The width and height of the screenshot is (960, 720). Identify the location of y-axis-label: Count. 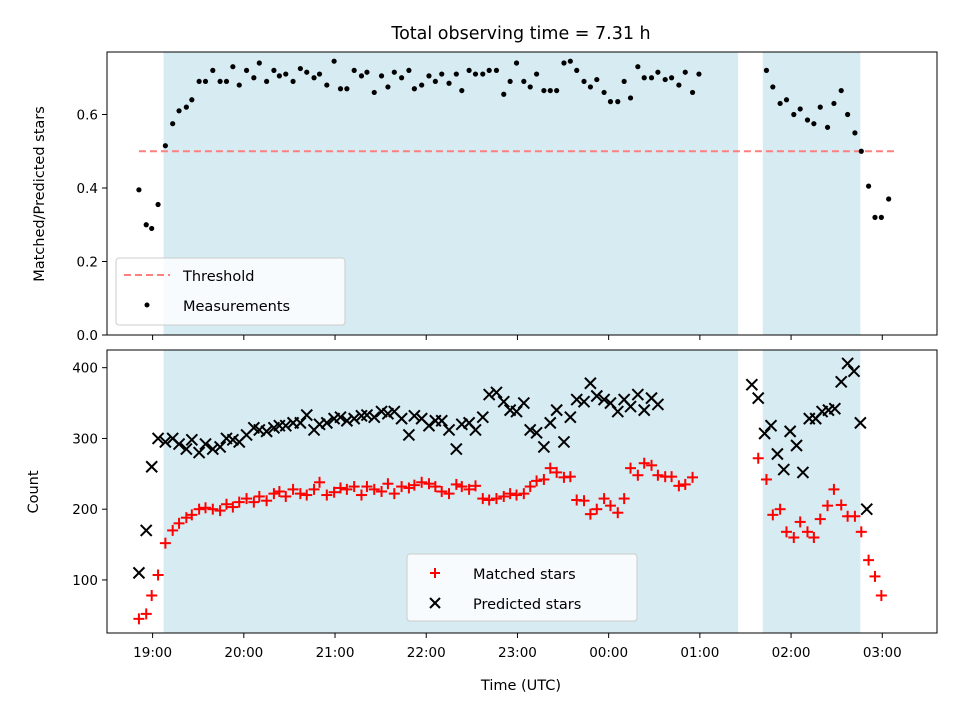
(34, 491).